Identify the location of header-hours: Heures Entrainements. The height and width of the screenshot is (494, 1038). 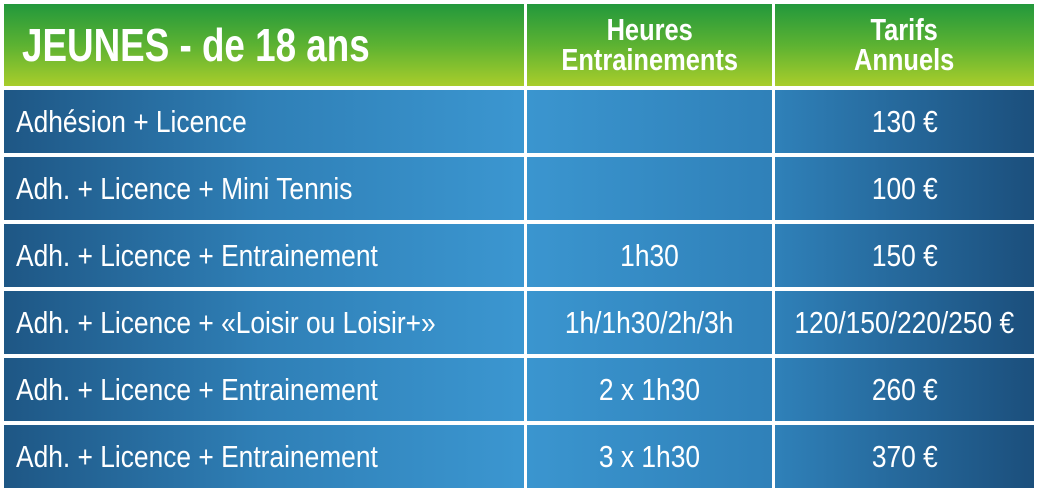
(649, 45).